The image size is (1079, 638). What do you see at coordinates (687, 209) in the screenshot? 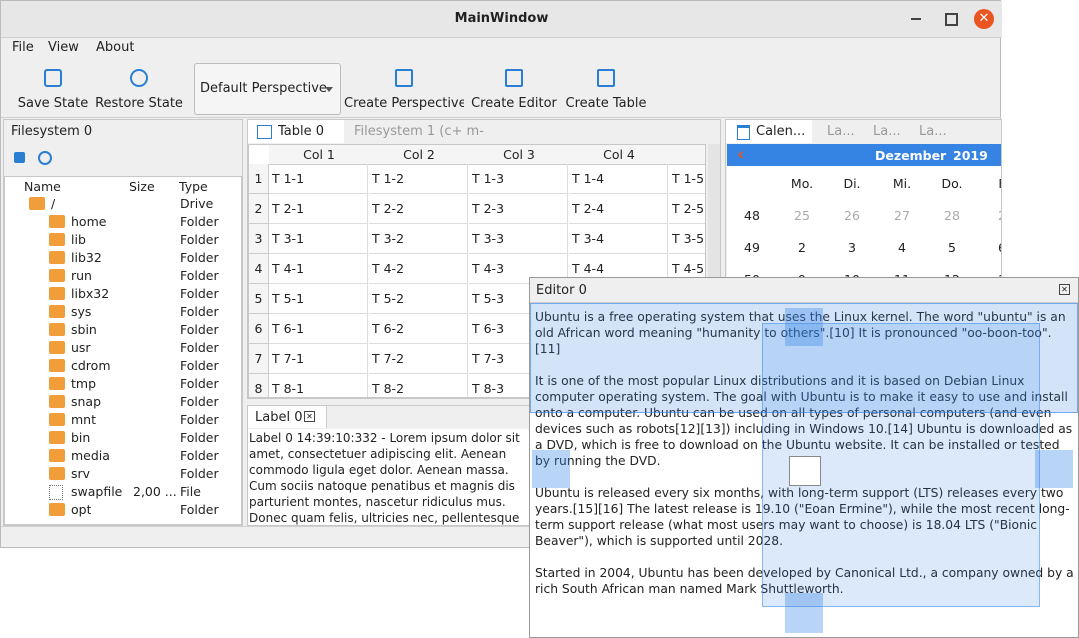
I see `table-cell: T 2-5` at bounding box center [687, 209].